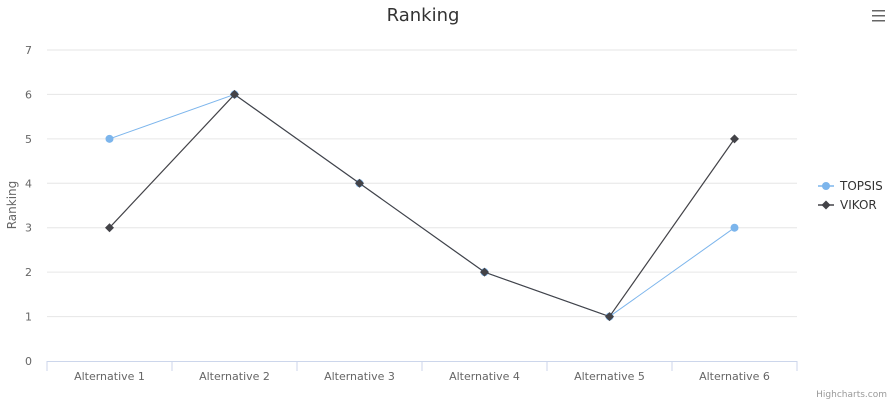 The width and height of the screenshot is (890, 400). Describe the element at coordinates (28, 272) in the screenshot. I see `y-tick-label: 2` at that location.